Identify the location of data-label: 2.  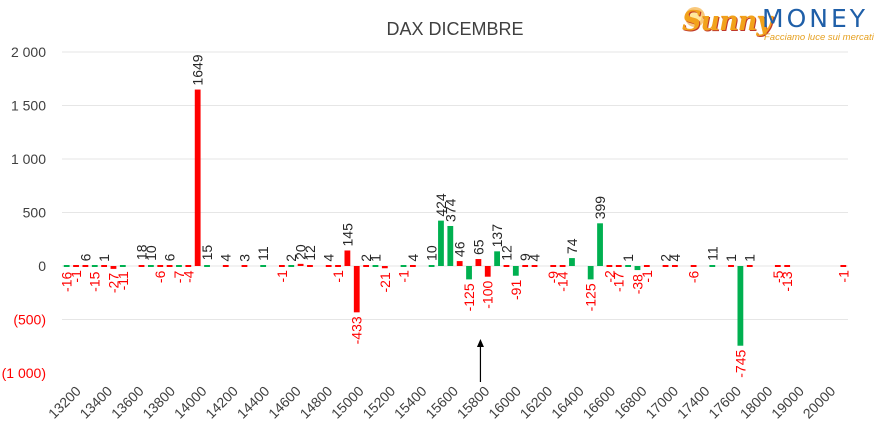
(291, 258).